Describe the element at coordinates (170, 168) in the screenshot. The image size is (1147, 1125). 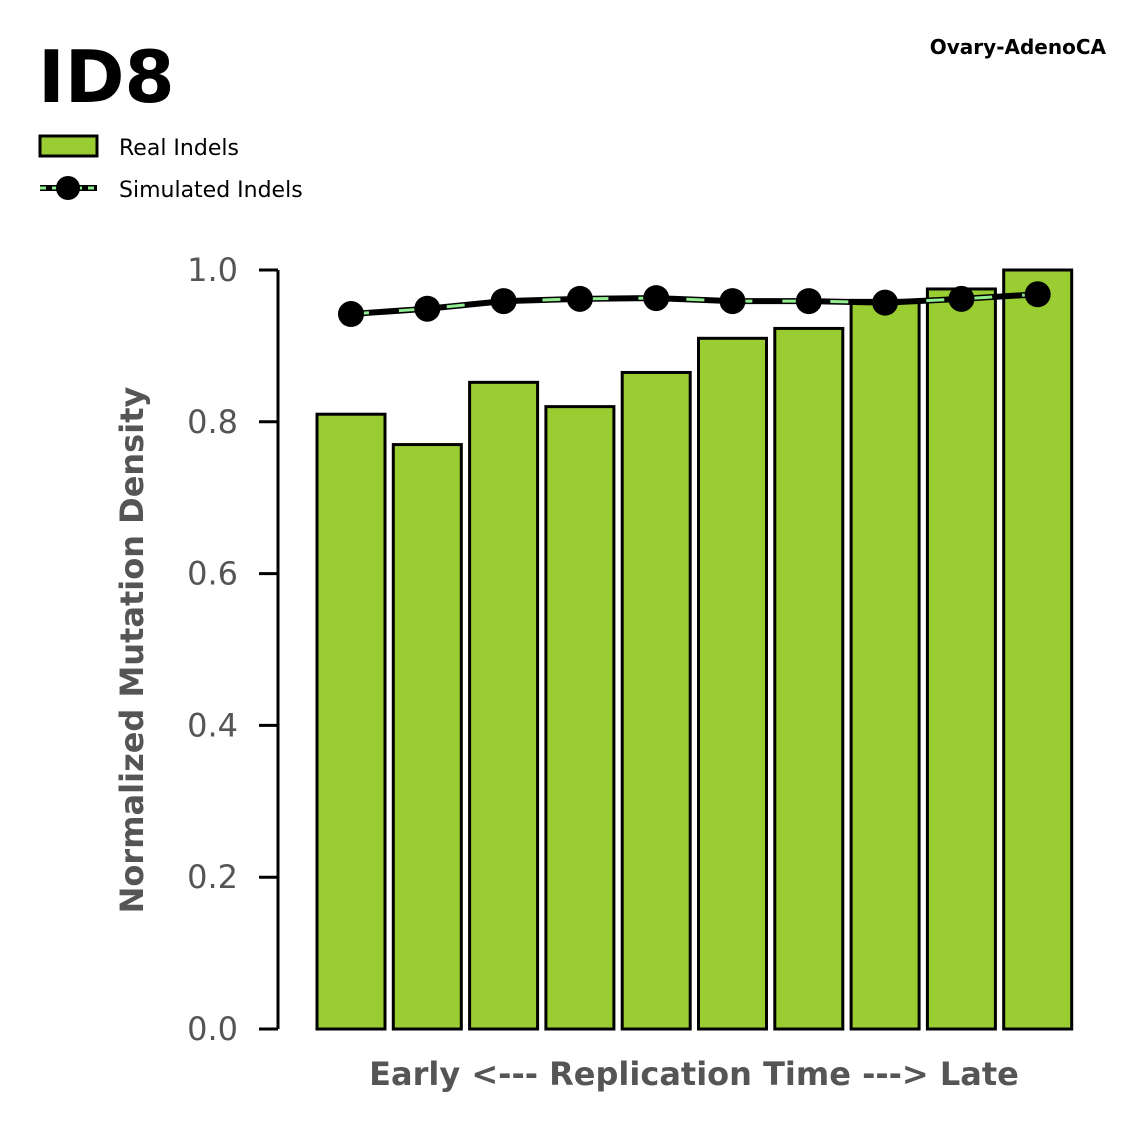
I see `legend: Real Indels Simulated Indels` at that location.